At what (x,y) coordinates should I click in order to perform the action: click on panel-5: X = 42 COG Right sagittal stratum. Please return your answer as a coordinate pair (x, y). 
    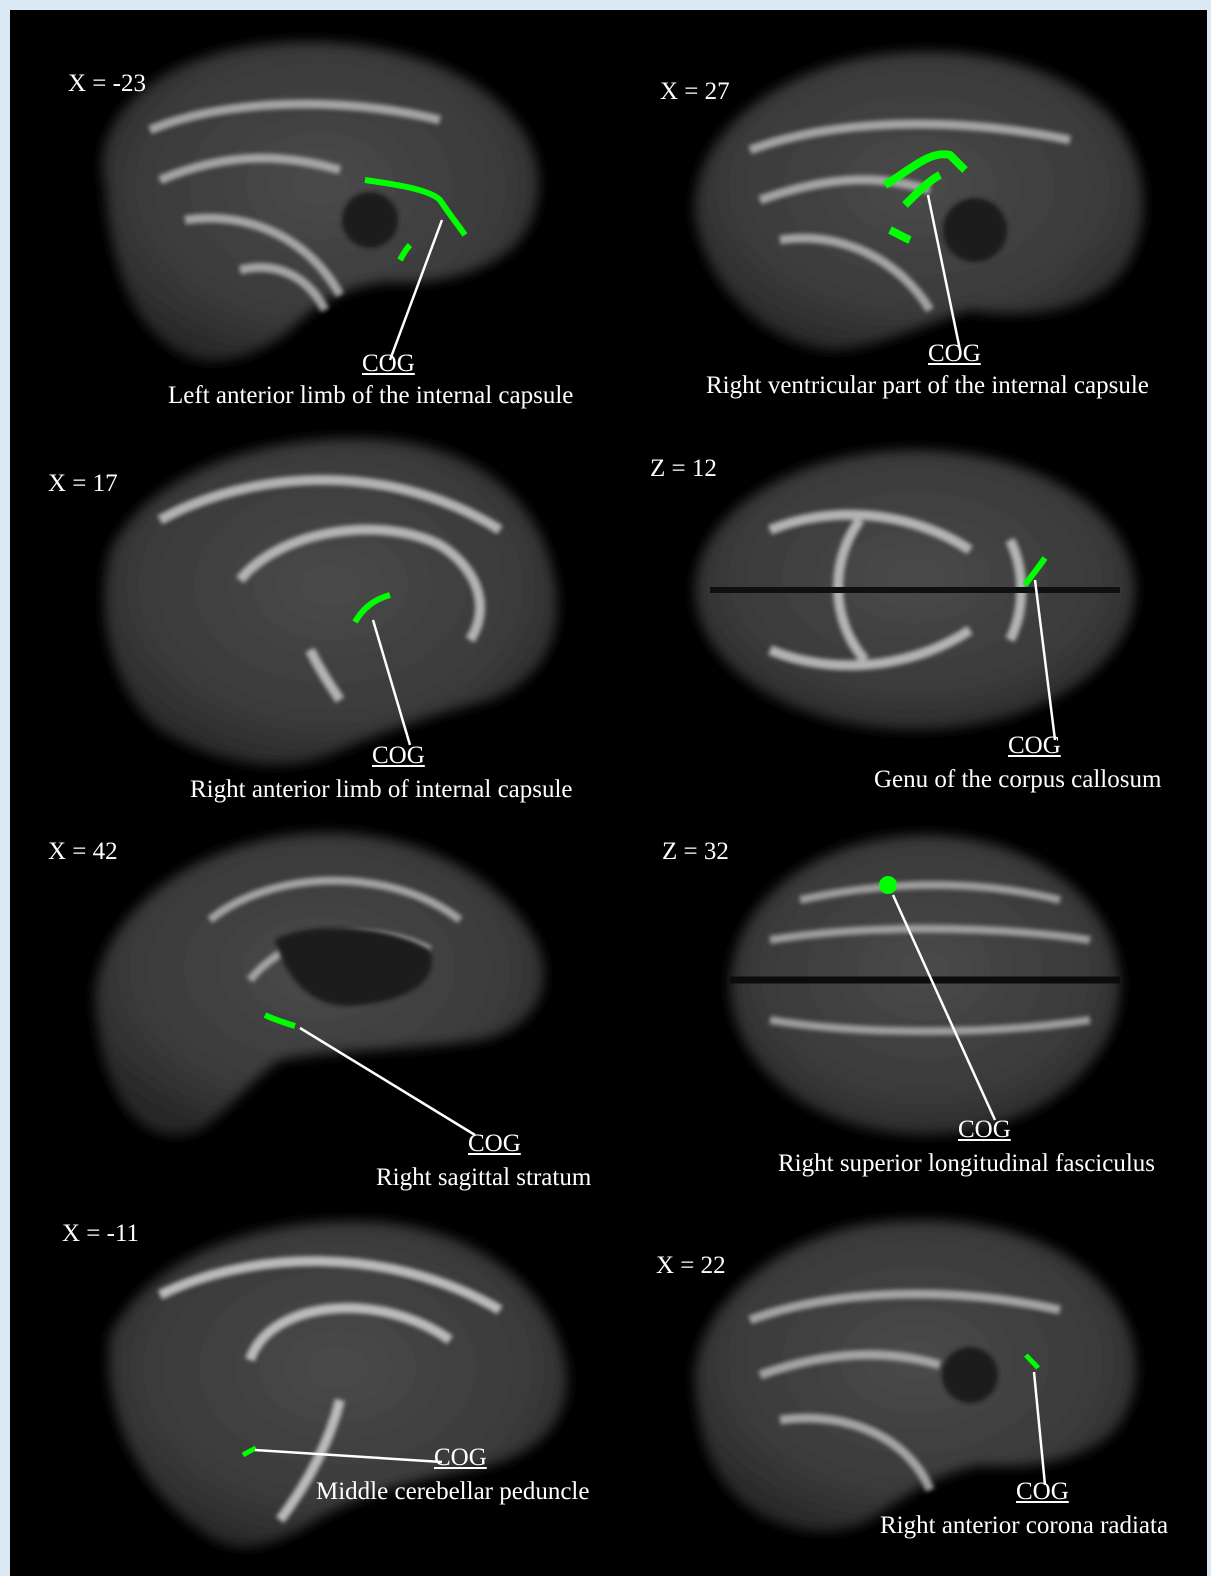
    Looking at the image, I should click on (310, 1005).